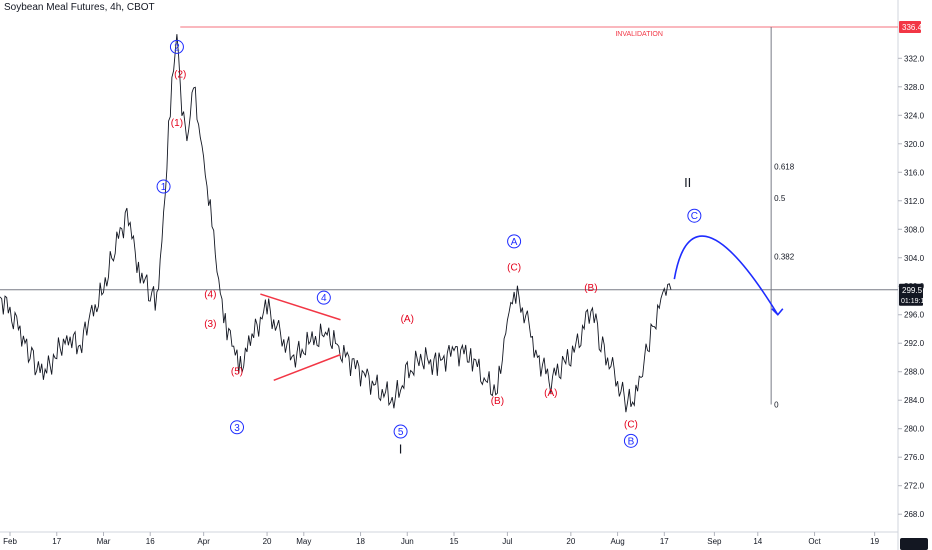 This screenshot has width=932, height=550. What do you see at coordinates (914, 87) in the screenshot?
I see `y-tick-label: 328.0` at bounding box center [914, 87].